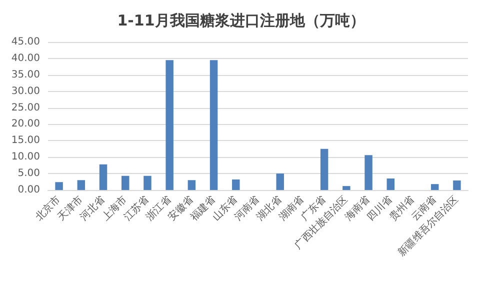 This screenshot has height=290, width=482. I want to click on y-tick-label: 45.00, so click(25, 42).